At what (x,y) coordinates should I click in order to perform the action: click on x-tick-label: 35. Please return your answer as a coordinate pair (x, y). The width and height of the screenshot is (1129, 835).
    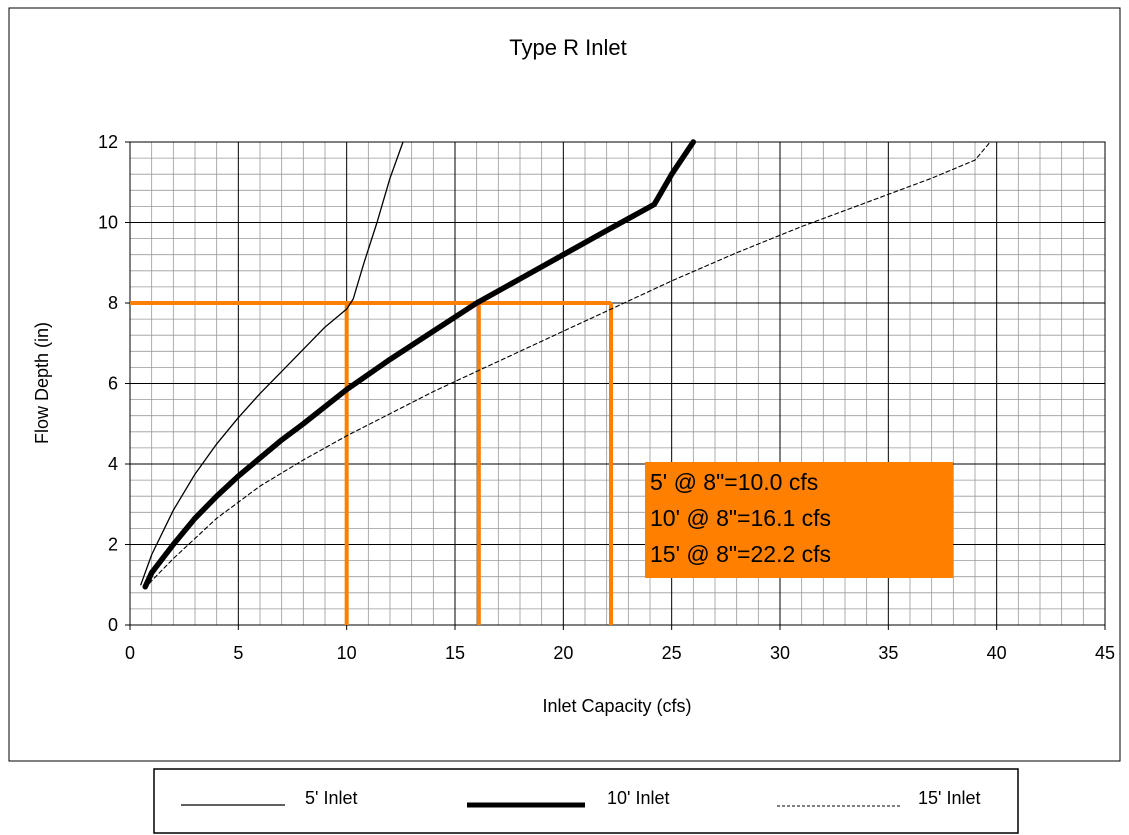
    Looking at the image, I should click on (888, 653).